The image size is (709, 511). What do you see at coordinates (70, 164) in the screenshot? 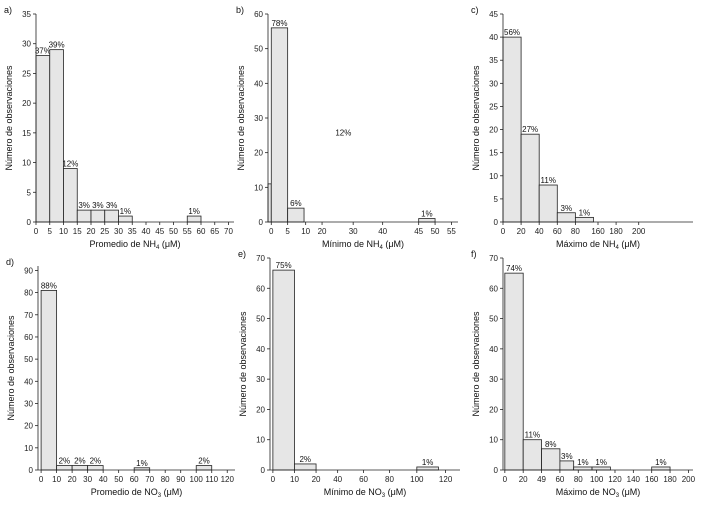
I see `bar-percent-label: 12%` at bounding box center [70, 164].